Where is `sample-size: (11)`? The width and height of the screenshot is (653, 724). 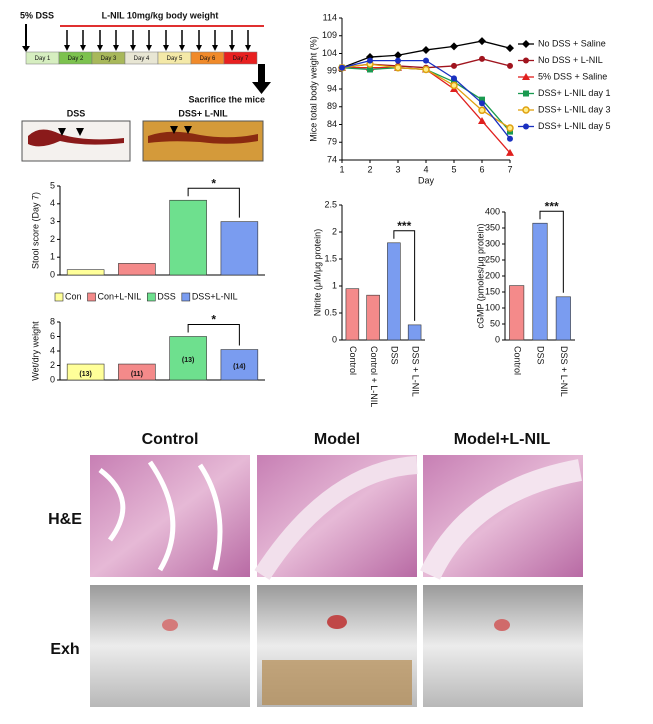 sample-size: (11) is located at coordinates (137, 374).